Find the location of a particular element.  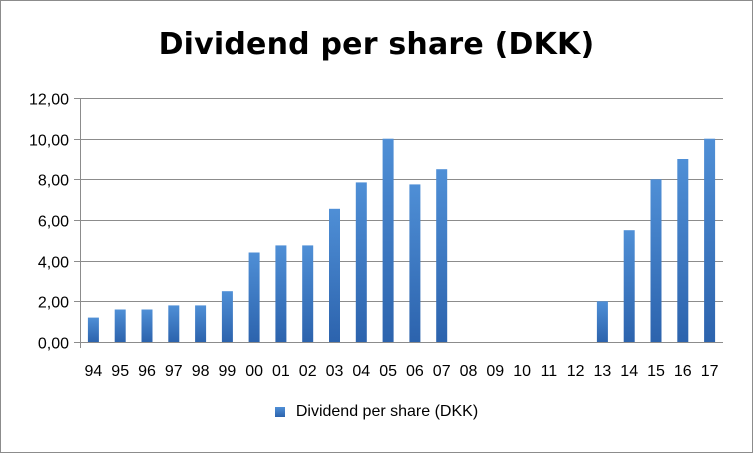

y-tick-label: 8,00 is located at coordinates (53, 181).